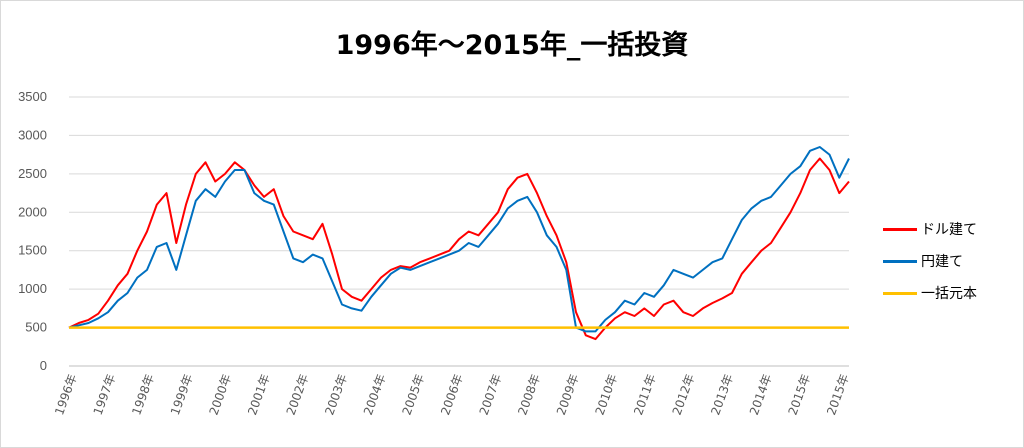 Image resolution: width=1024 pixels, height=448 pixels. What do you see at coordinates (143, 394) in the screenshot?
I see `x-tick-label: 1998年` at bounding box center [143, 394].